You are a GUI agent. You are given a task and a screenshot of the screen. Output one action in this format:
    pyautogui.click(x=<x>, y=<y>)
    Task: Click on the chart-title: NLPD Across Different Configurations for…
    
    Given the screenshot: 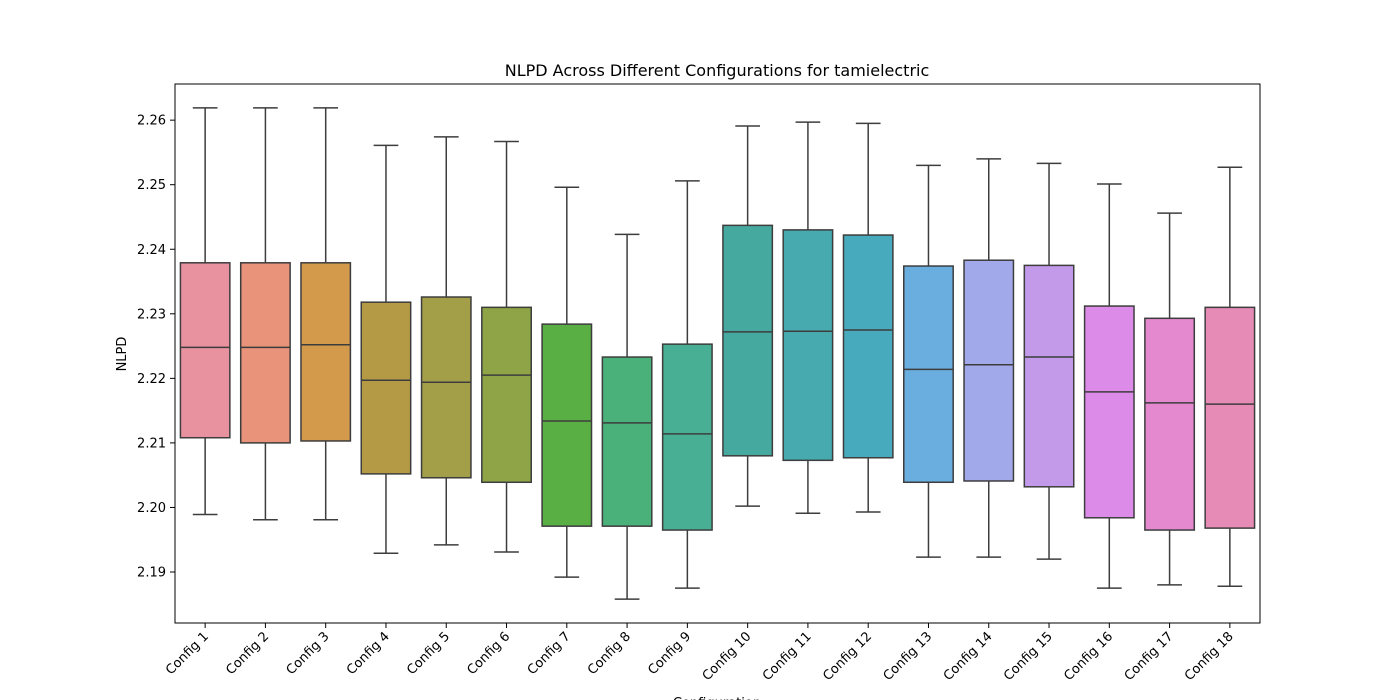 What is the action you would take?
    pyautogui.click(x=717, y=70)
    